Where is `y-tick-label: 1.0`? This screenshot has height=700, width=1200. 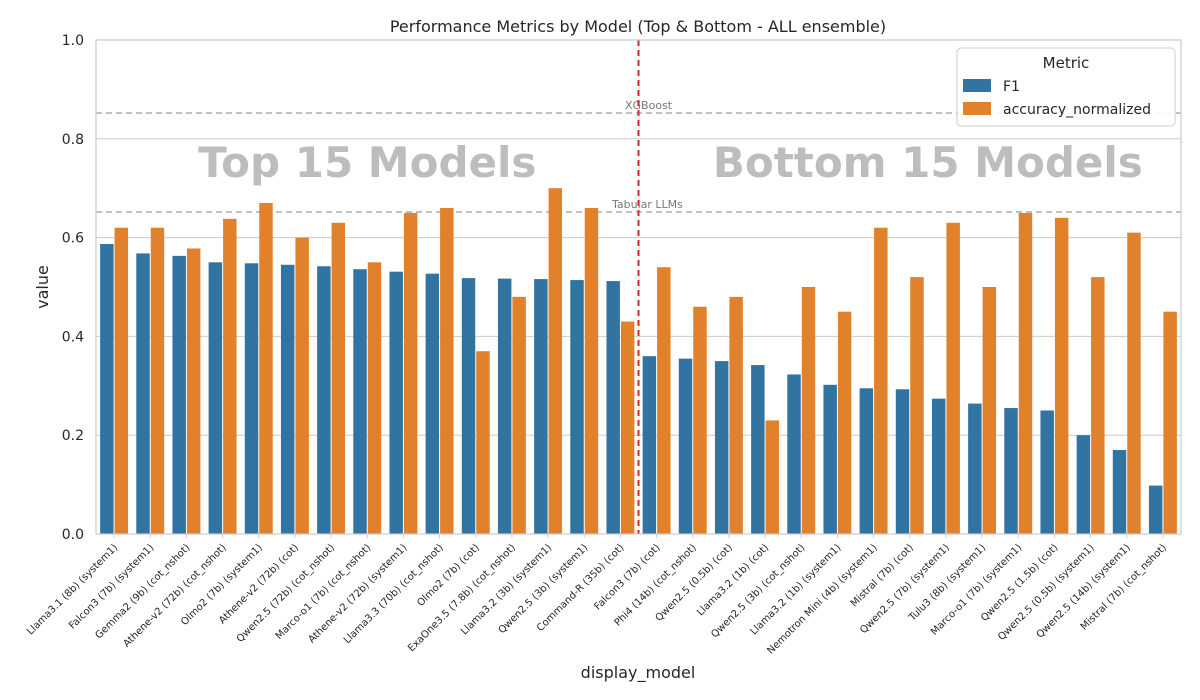
y-tick-label: 1.0 is located at coordinates (73, 41).